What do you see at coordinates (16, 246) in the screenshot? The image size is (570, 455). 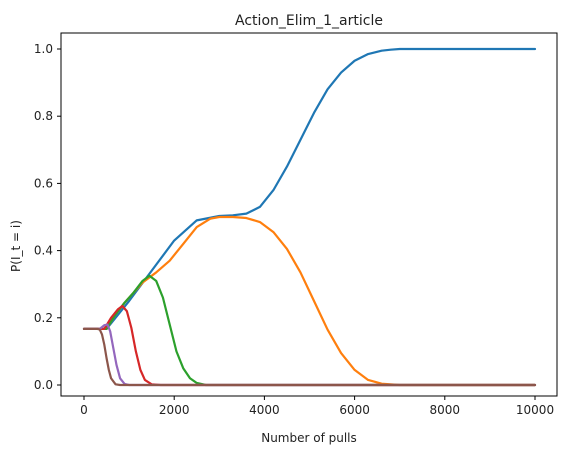 I see `y-axis-label: P(I_t = i)` at bounding box center [16, 246].